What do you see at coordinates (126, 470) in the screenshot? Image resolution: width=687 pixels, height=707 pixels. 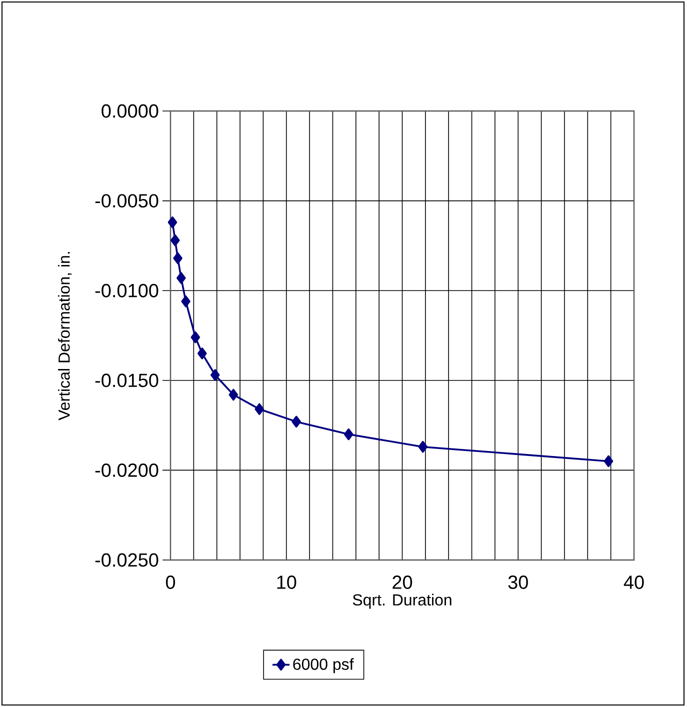 I see `y-tick-label: -0.0200` at bounding box center [126, 470].